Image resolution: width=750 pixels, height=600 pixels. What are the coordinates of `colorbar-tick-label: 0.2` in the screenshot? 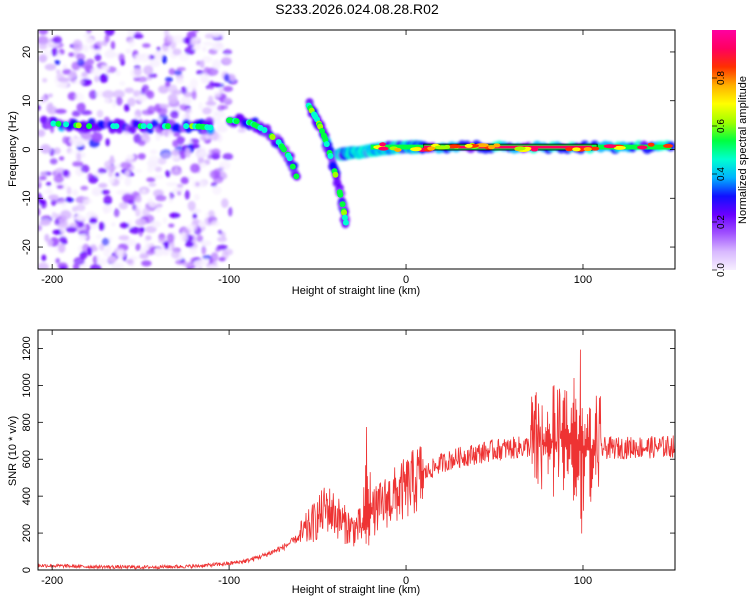 It's located at (721, 222).